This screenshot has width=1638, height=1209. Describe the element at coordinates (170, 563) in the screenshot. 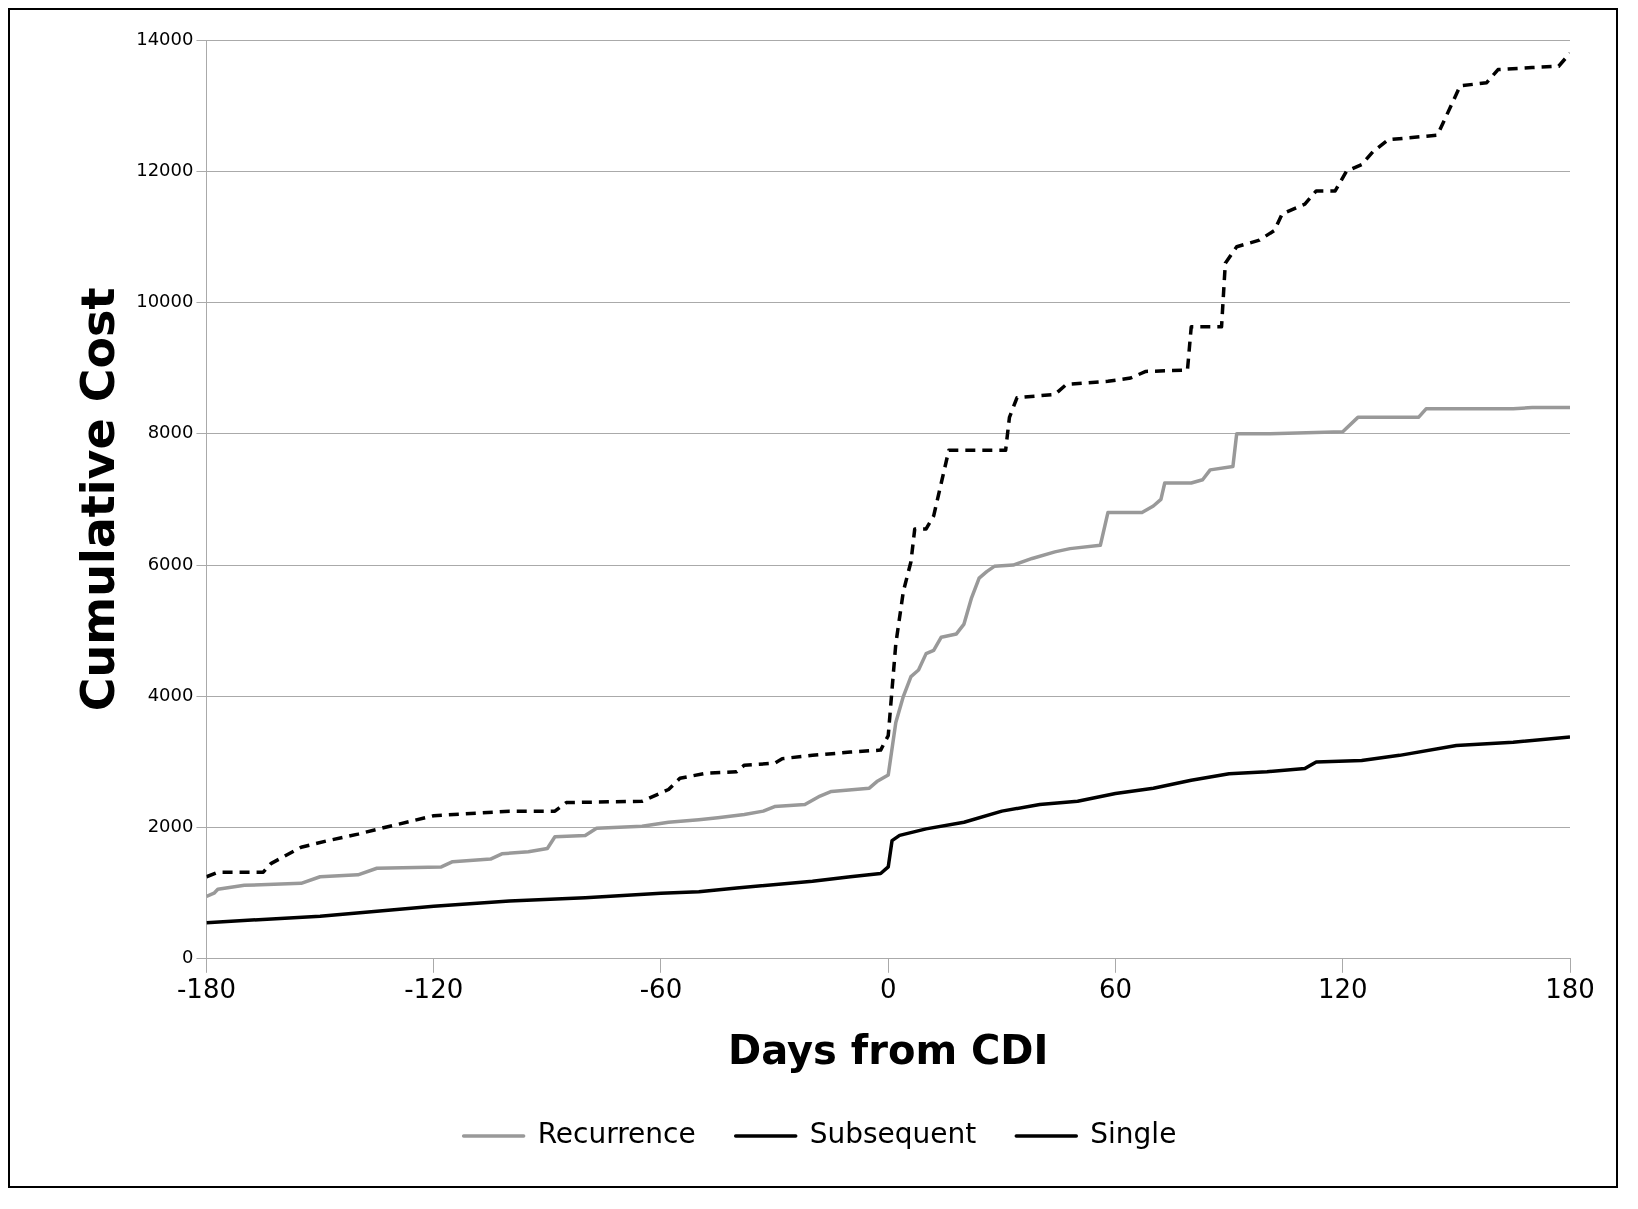

I see `y-tick-label: 6000` at that location.